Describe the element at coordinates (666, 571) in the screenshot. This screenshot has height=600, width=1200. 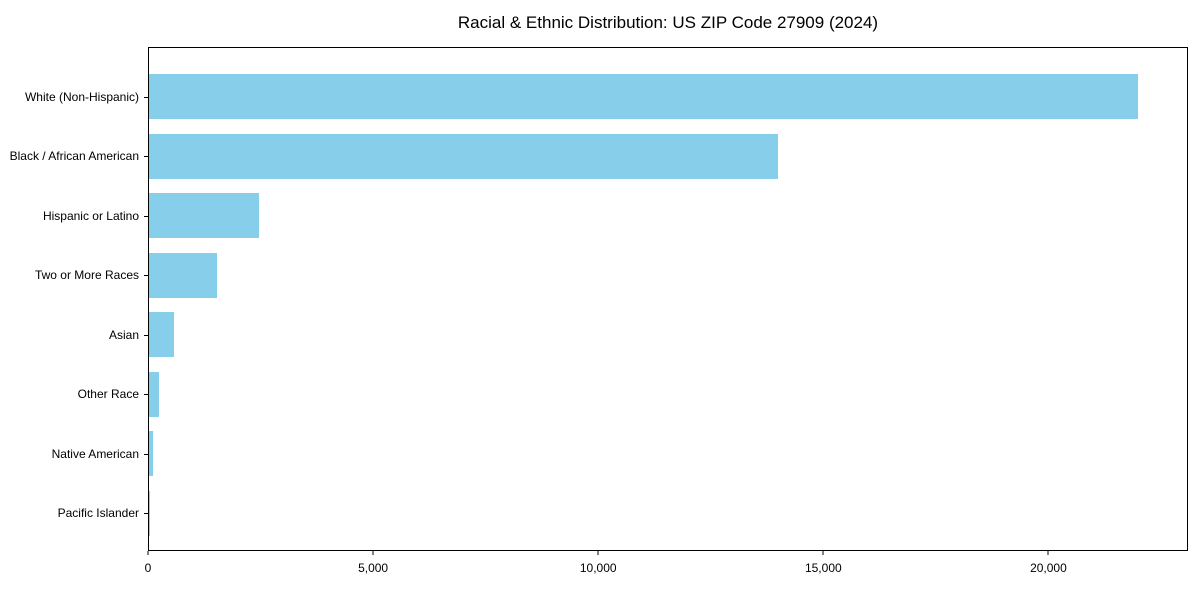
I see `x-axis: 0 5,000 10,000 15,000 20,000` at that location.